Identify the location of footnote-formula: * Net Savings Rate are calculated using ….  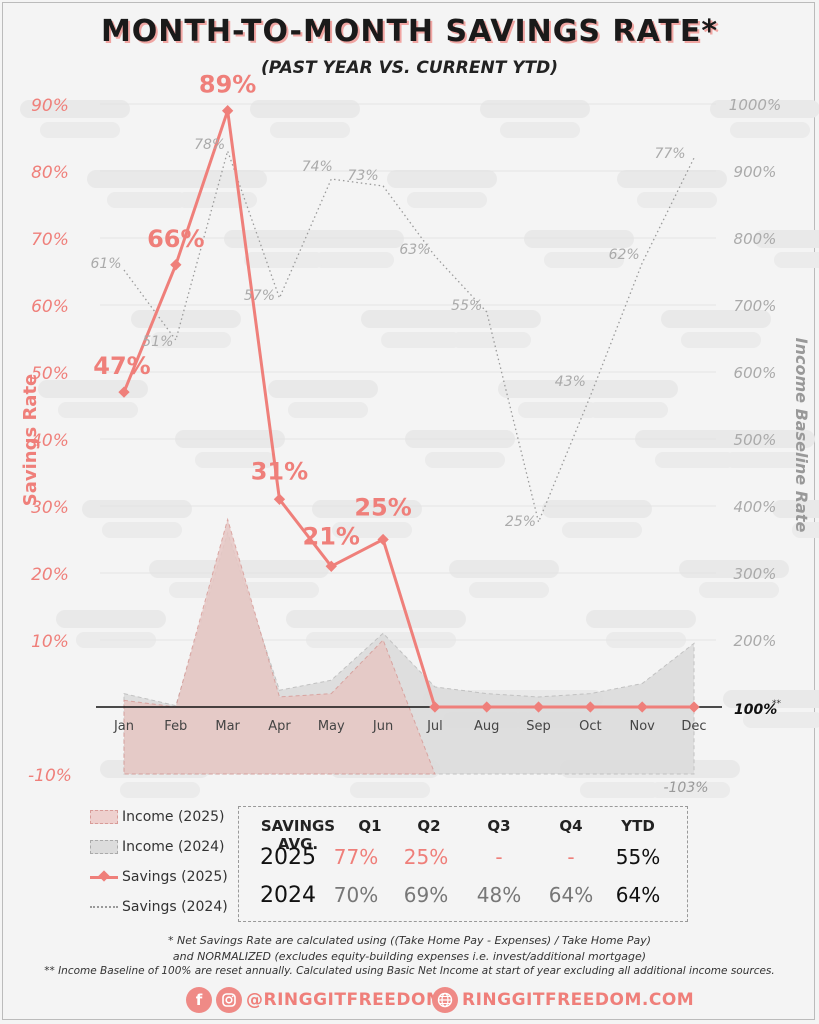
(409, 949).